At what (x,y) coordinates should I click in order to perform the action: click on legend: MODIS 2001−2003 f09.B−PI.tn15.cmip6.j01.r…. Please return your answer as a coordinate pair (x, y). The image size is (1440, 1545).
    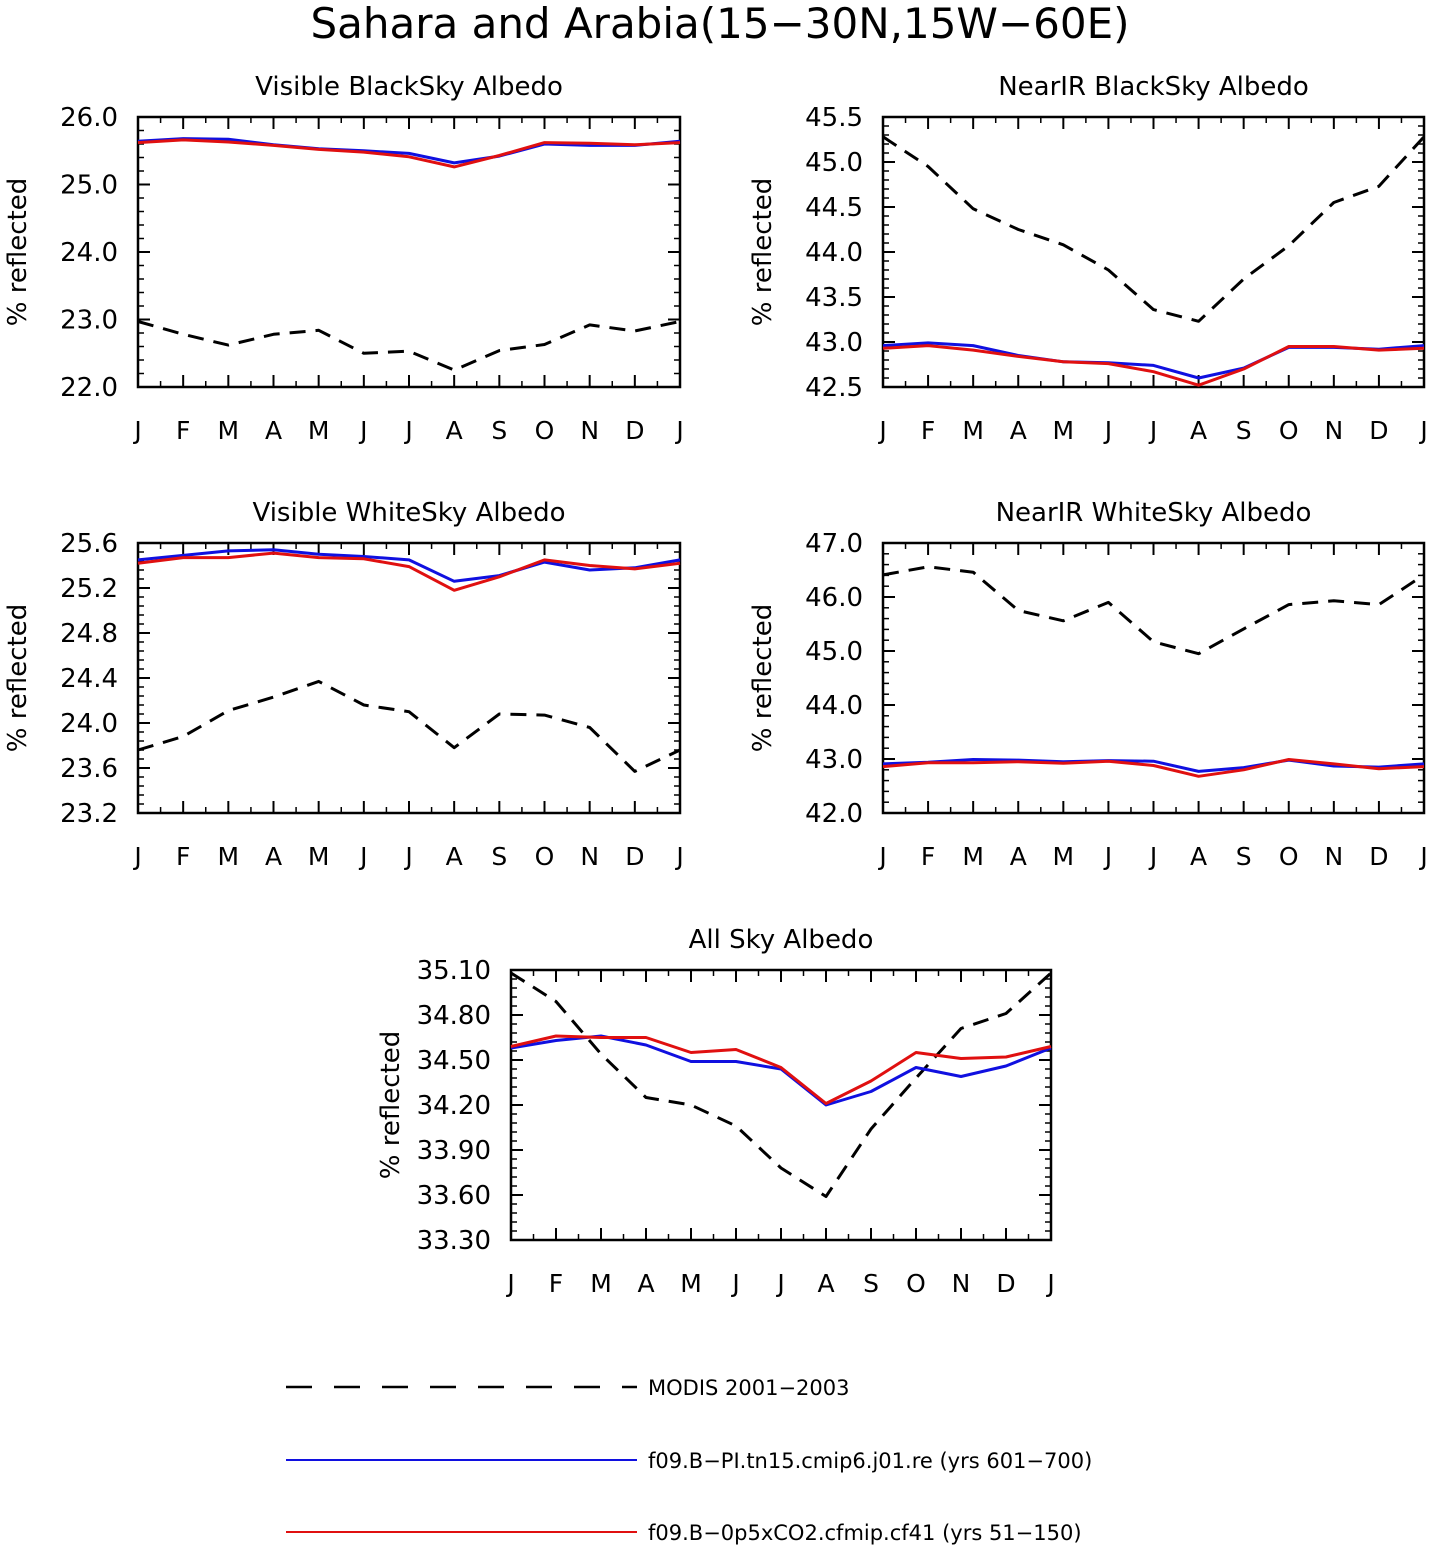
    Looking at the image, I should click on (689, 1460).